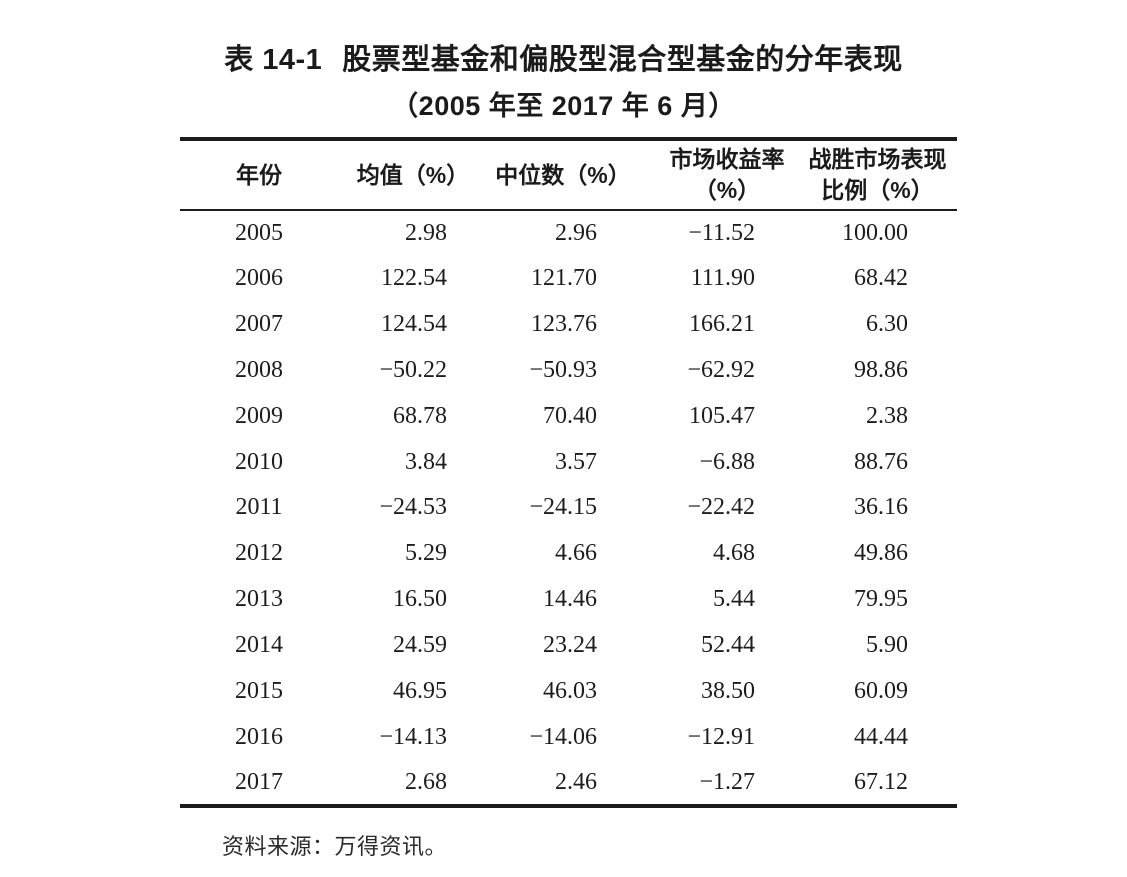  What do you see at coordinates (420, 690) in the screenshot?
I see `mean-cell: 46.95` at bounding box center [420, 690].